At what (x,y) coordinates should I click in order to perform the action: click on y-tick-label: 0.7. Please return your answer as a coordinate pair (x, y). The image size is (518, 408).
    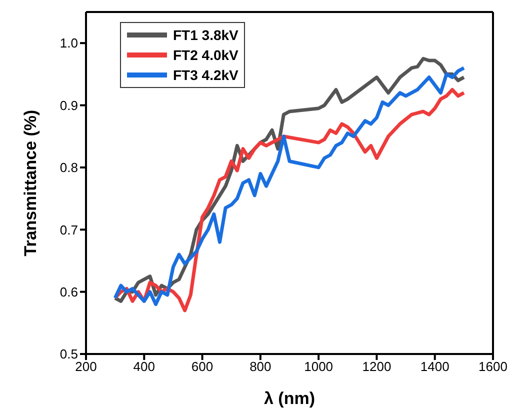
    Looking at the image, I should click on (69, 230).